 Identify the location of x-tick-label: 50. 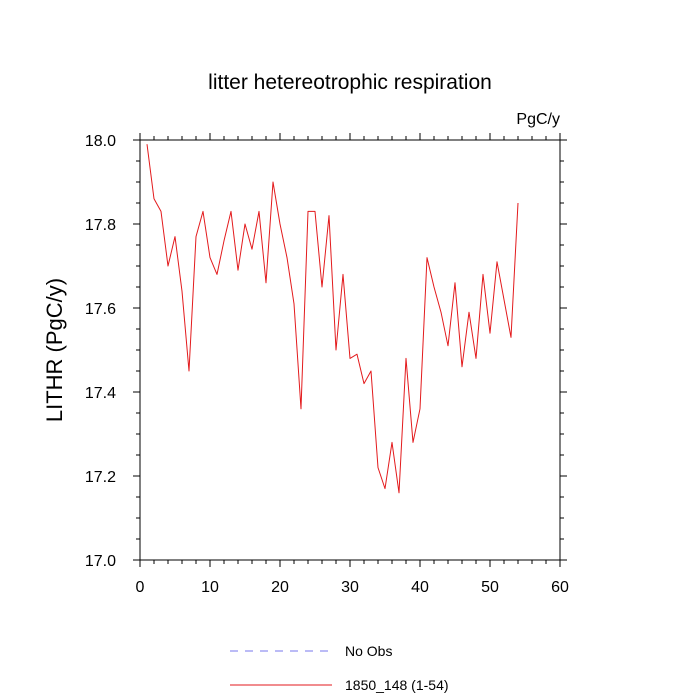
(490, 587).